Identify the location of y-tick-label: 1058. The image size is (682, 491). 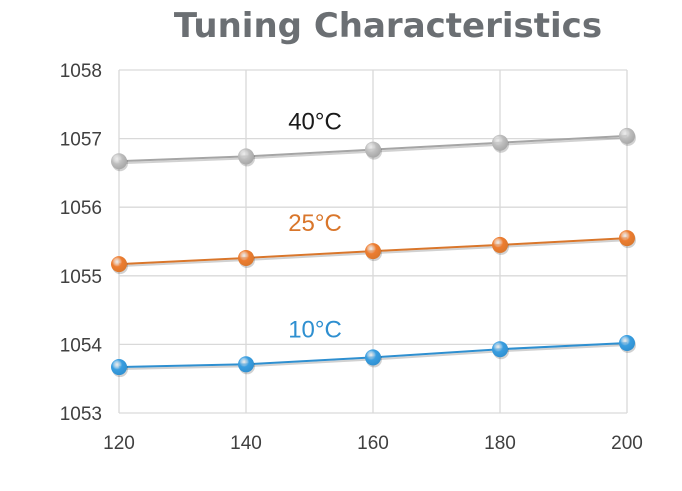
(81, 71).